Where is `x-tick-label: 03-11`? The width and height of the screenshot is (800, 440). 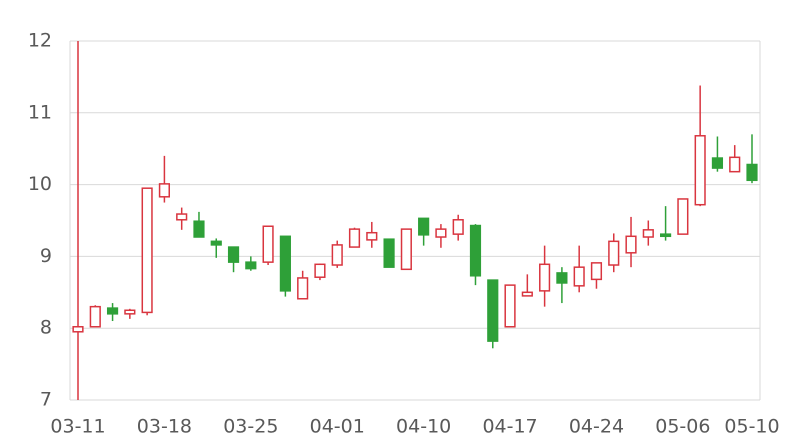
x-tick-label: 03-11 is located at coordinates (77, 427).